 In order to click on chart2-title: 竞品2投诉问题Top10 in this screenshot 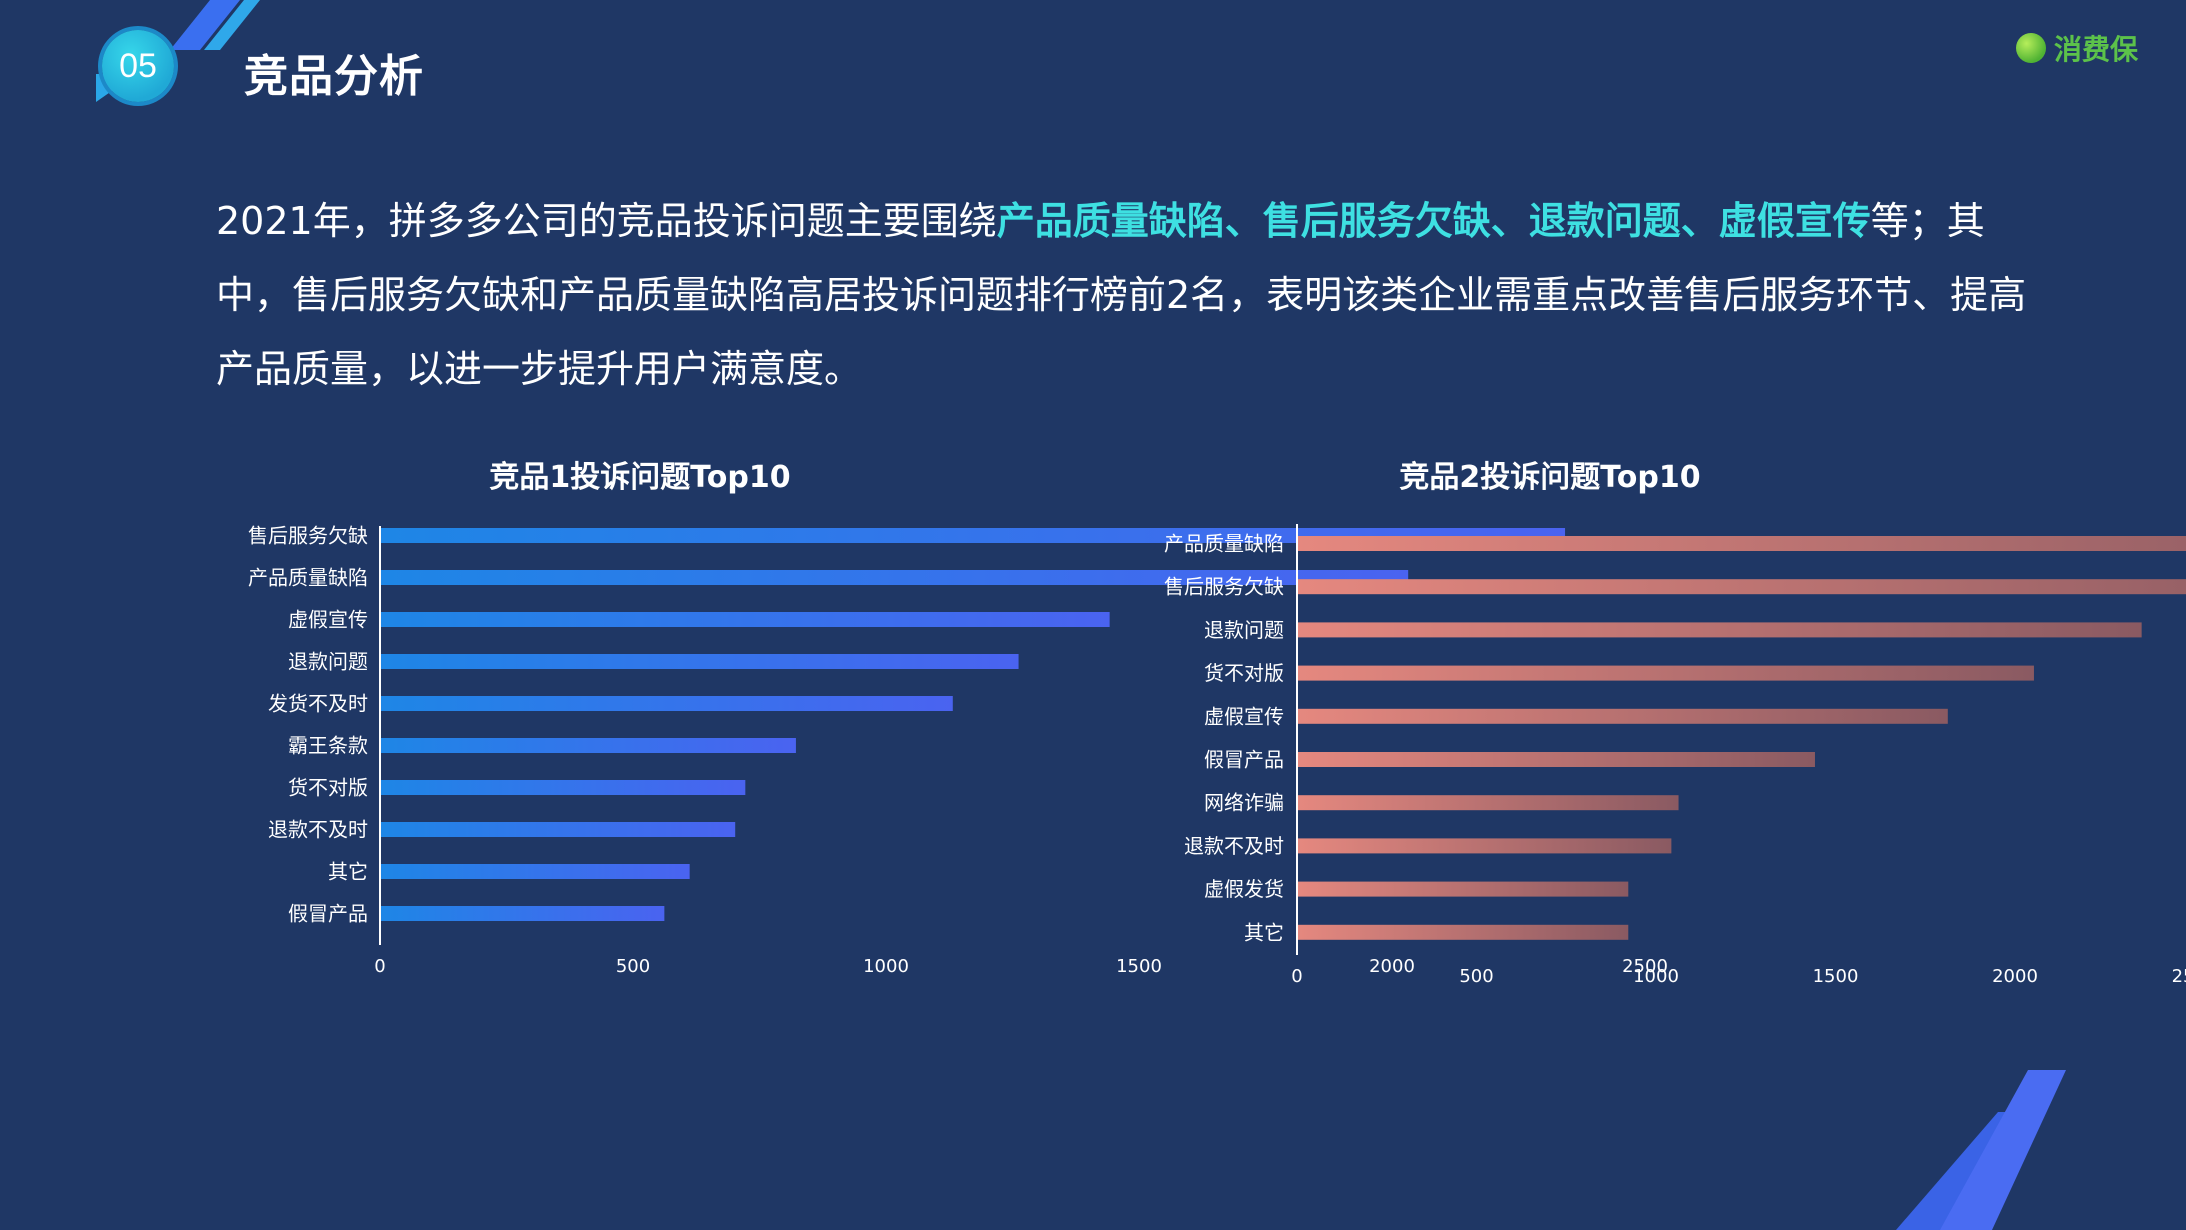, I will do `click(1550, 477)`.